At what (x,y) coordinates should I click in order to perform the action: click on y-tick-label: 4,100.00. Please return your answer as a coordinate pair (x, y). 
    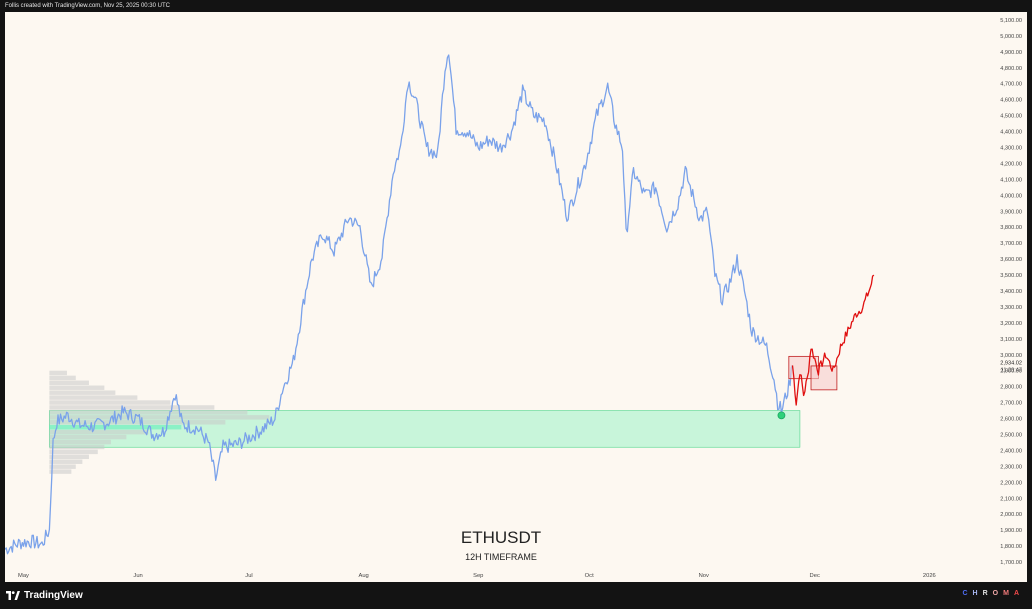
    Looking at the image, I should click on (1011, 180).